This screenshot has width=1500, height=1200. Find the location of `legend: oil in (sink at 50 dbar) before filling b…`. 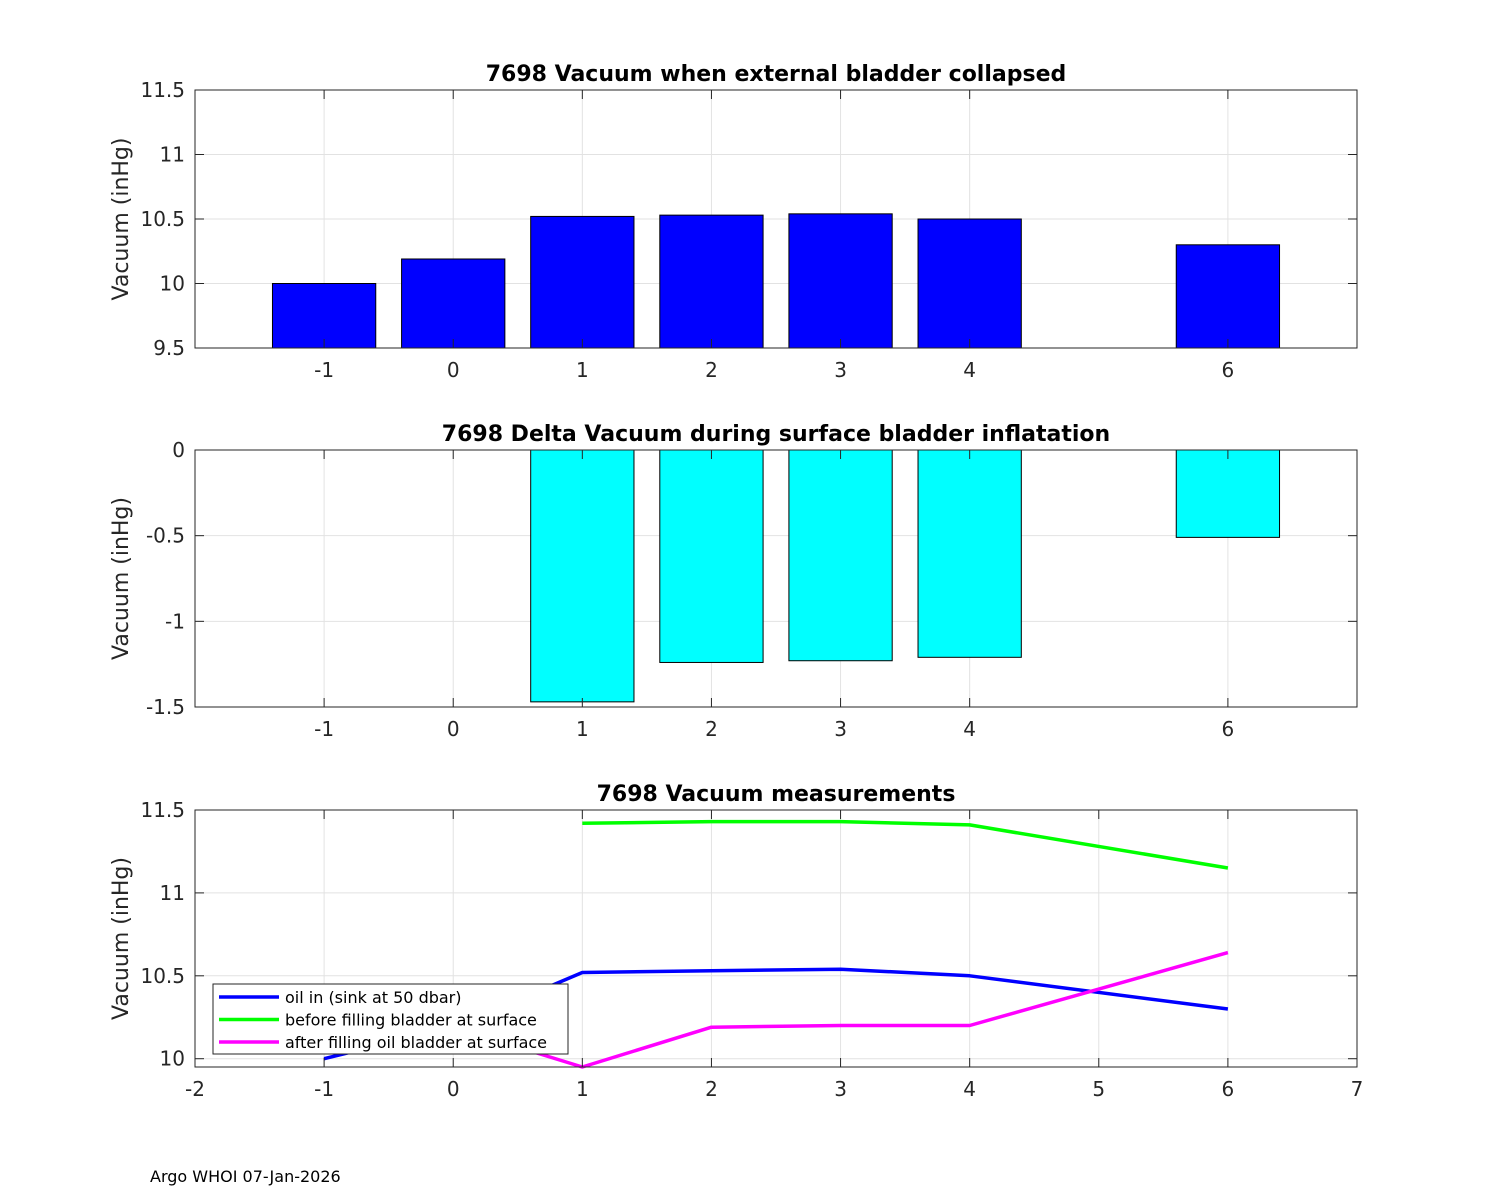

legend: oil in (sink at 50 dbar) before filling b… is located at coordinates (390, 1019).